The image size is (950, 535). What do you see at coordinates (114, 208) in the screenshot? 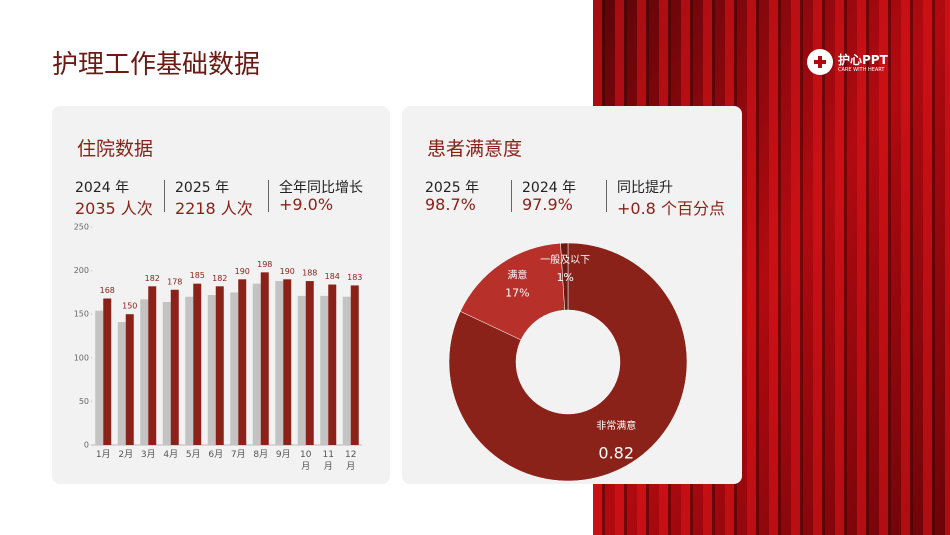
I see `stat-value: 2035 人次` at bounding box center [114, 208].